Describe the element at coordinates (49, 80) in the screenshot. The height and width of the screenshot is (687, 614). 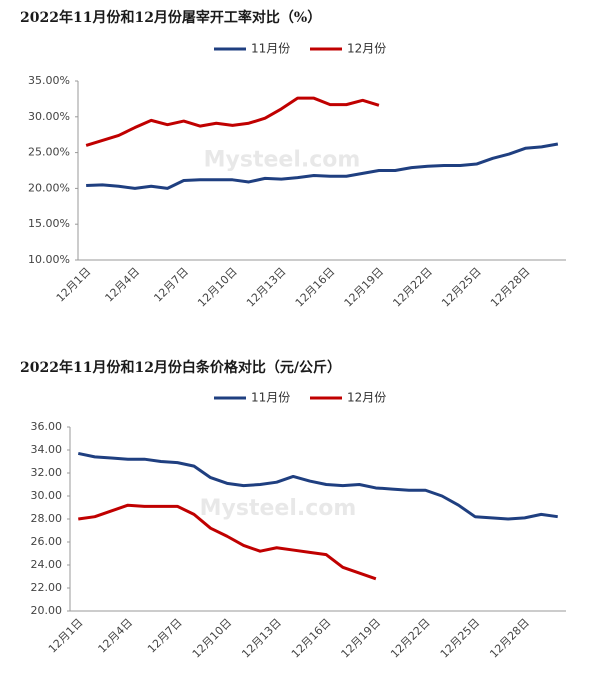
I see `y-tick-label: 35.00%` at that location.